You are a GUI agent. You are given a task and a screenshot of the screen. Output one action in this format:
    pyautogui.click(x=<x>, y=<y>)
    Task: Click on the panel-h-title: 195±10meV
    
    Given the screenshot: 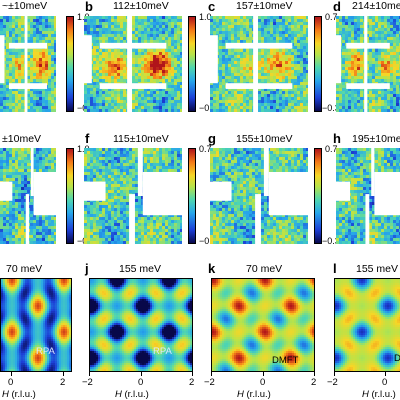 What is the action you would take?
    pyautogui.click(x=376, y=139)
    